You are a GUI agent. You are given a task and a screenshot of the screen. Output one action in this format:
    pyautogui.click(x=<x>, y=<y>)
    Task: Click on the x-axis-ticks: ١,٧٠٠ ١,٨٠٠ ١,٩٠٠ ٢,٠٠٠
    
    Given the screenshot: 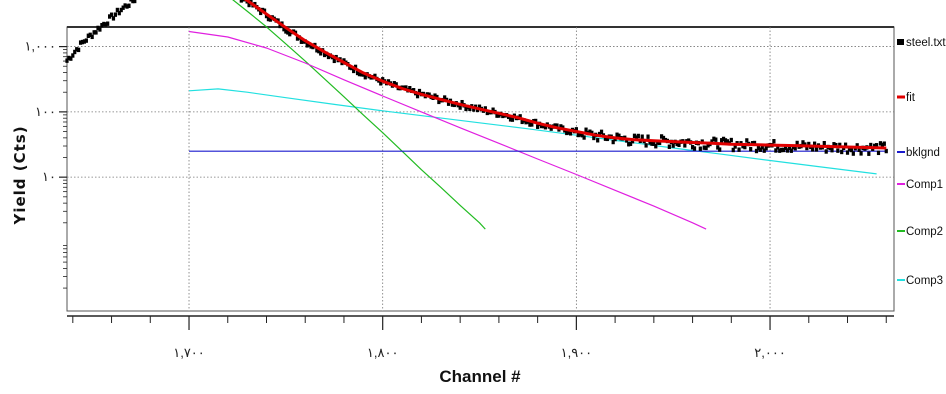 What is the action you would take?
    pyautogui.click(x=479, y=338)
    